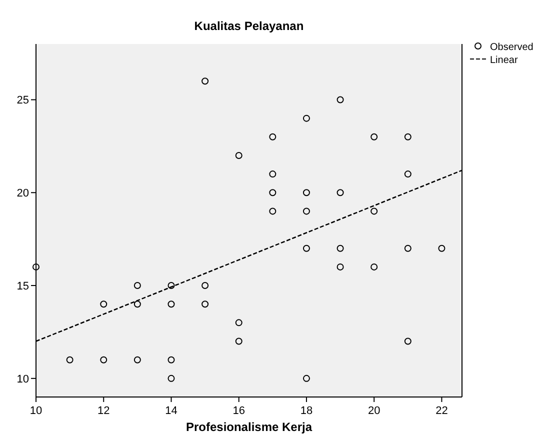 The width and height of the screenshot is (543, 437). I want to click on x-tick-label: 14, so click(171, 411).